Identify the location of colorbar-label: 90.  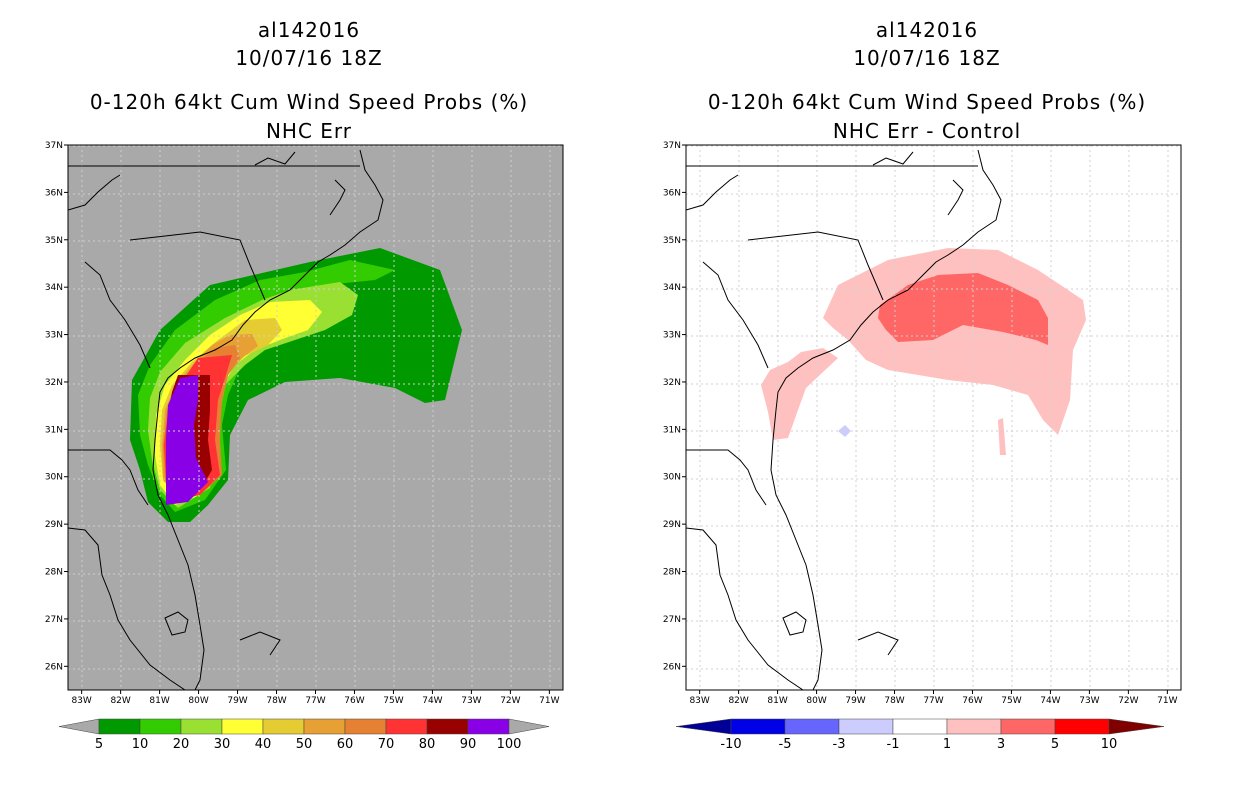
(468, 744).